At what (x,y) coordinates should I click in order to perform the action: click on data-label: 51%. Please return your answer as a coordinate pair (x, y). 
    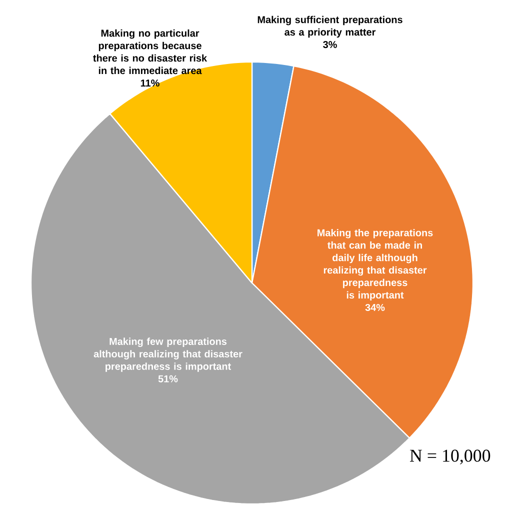
    Looking at the image, I should click on (168, 378).